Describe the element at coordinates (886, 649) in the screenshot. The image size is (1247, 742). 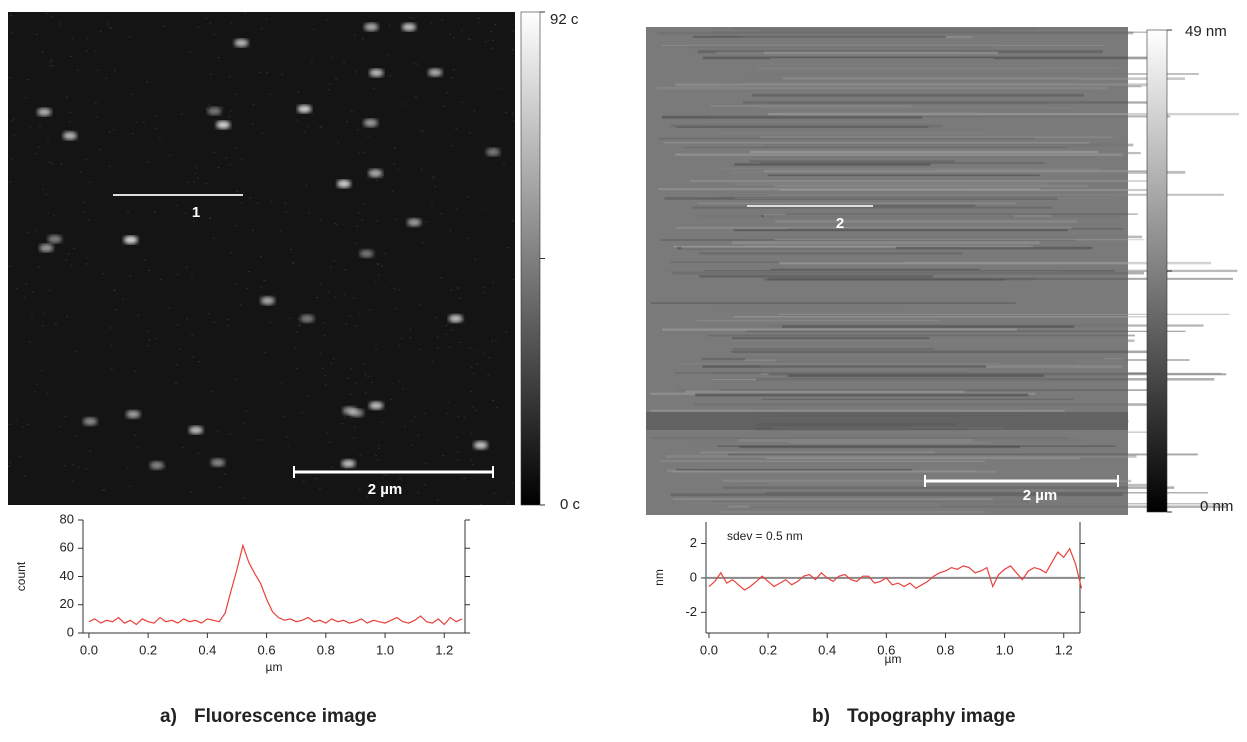
I see `x-tick-label: 0.6` at that location.